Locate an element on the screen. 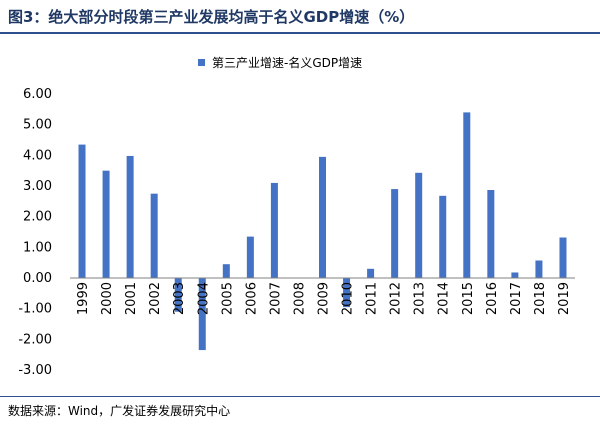 This screenshot has width=600, height=425. x-tick-label: 2009 is located at coordinates (324, 298).